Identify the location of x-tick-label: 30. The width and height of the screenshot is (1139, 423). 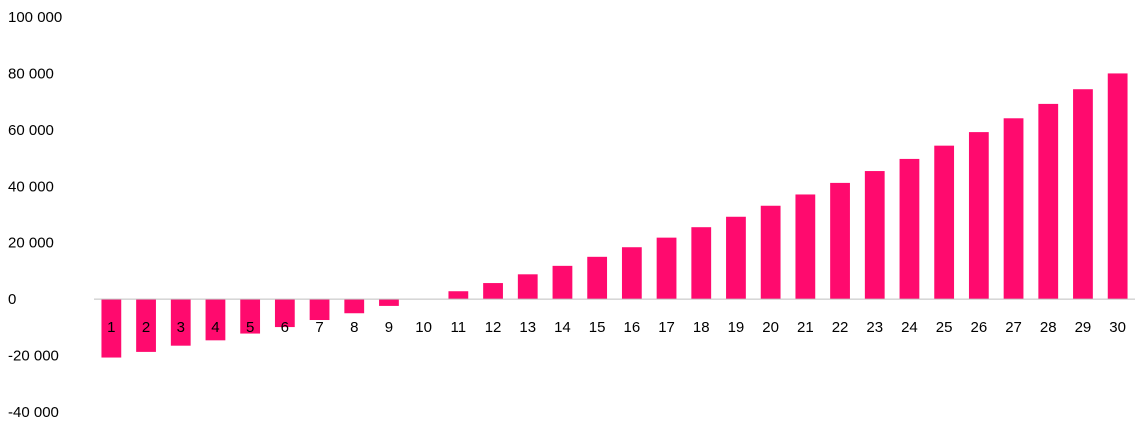
(1117, 327).